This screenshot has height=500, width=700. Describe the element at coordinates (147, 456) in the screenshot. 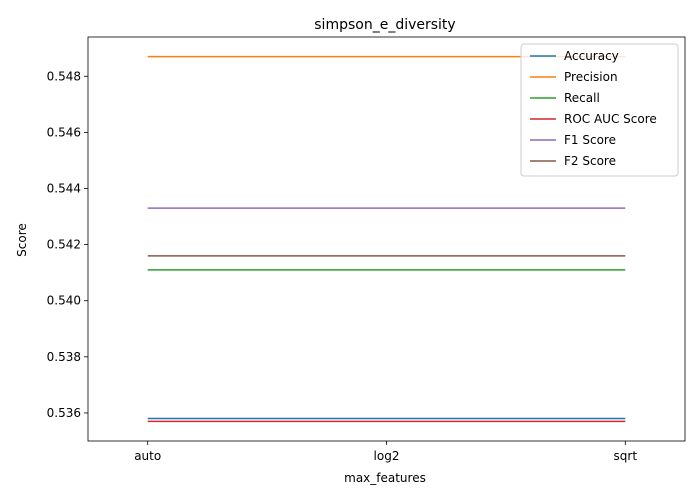

I see `x-tick-label: auto` at that location.